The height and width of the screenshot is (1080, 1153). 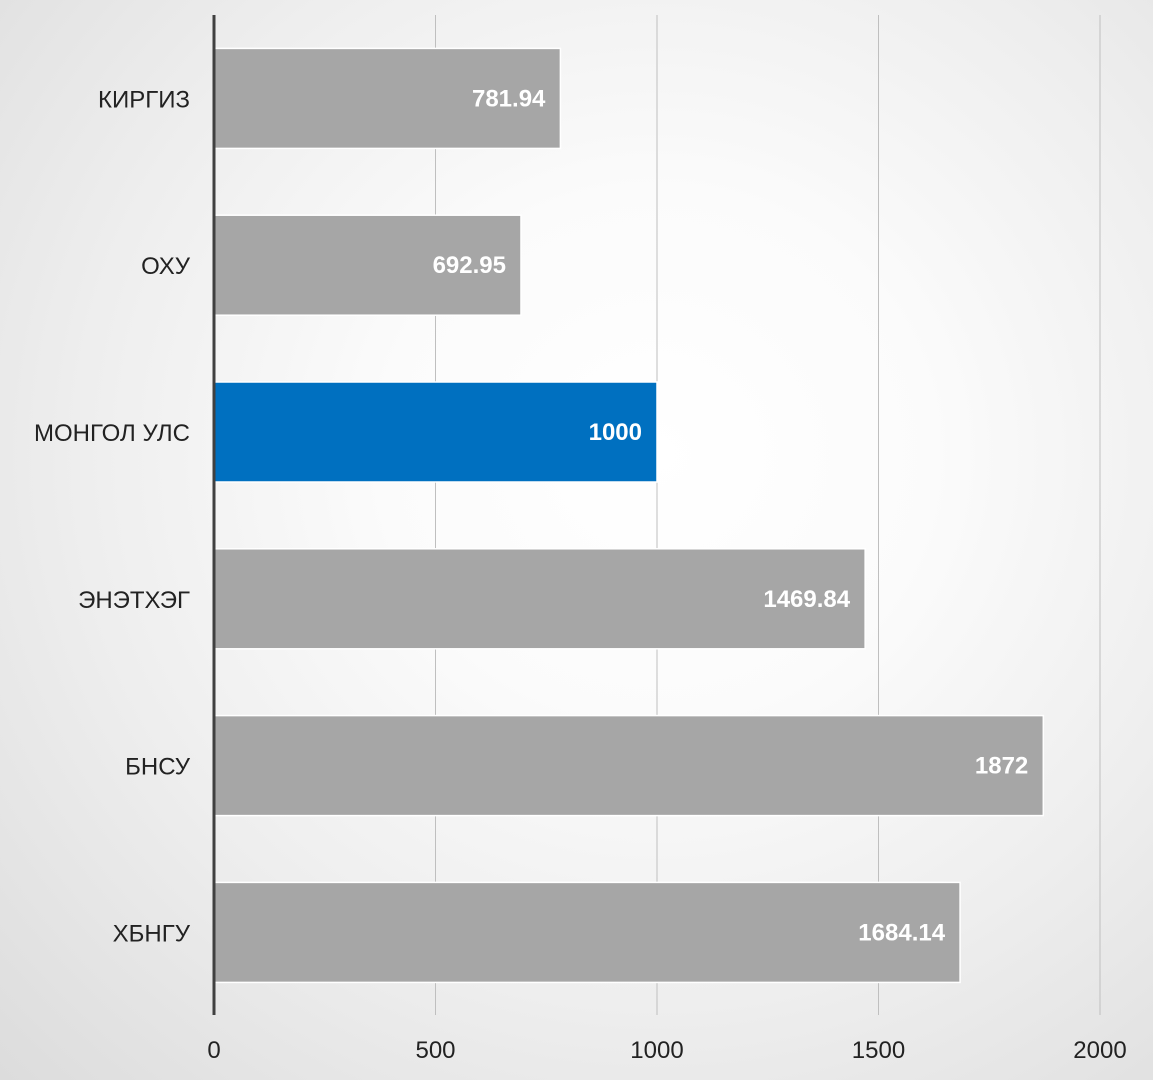 I want to click on bar-value-label: 692.95, so click(x=469, y=265).